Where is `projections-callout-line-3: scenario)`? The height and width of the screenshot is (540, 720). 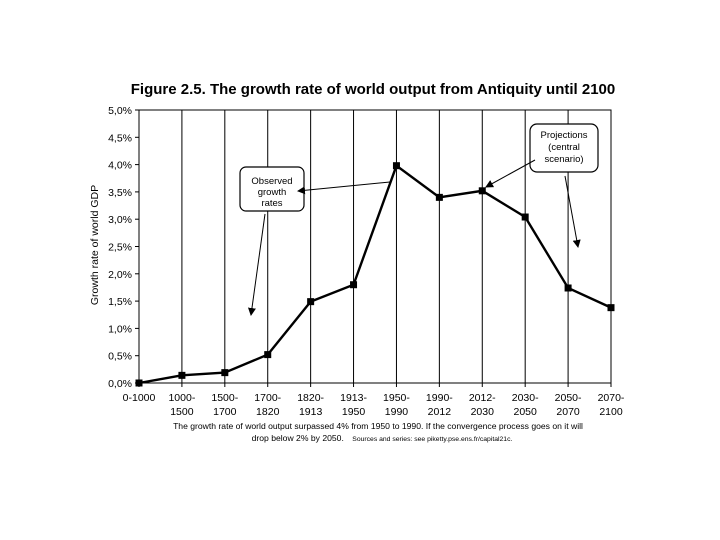
projections-callout-line-3: scenario) is located at coordinates (563, 159).